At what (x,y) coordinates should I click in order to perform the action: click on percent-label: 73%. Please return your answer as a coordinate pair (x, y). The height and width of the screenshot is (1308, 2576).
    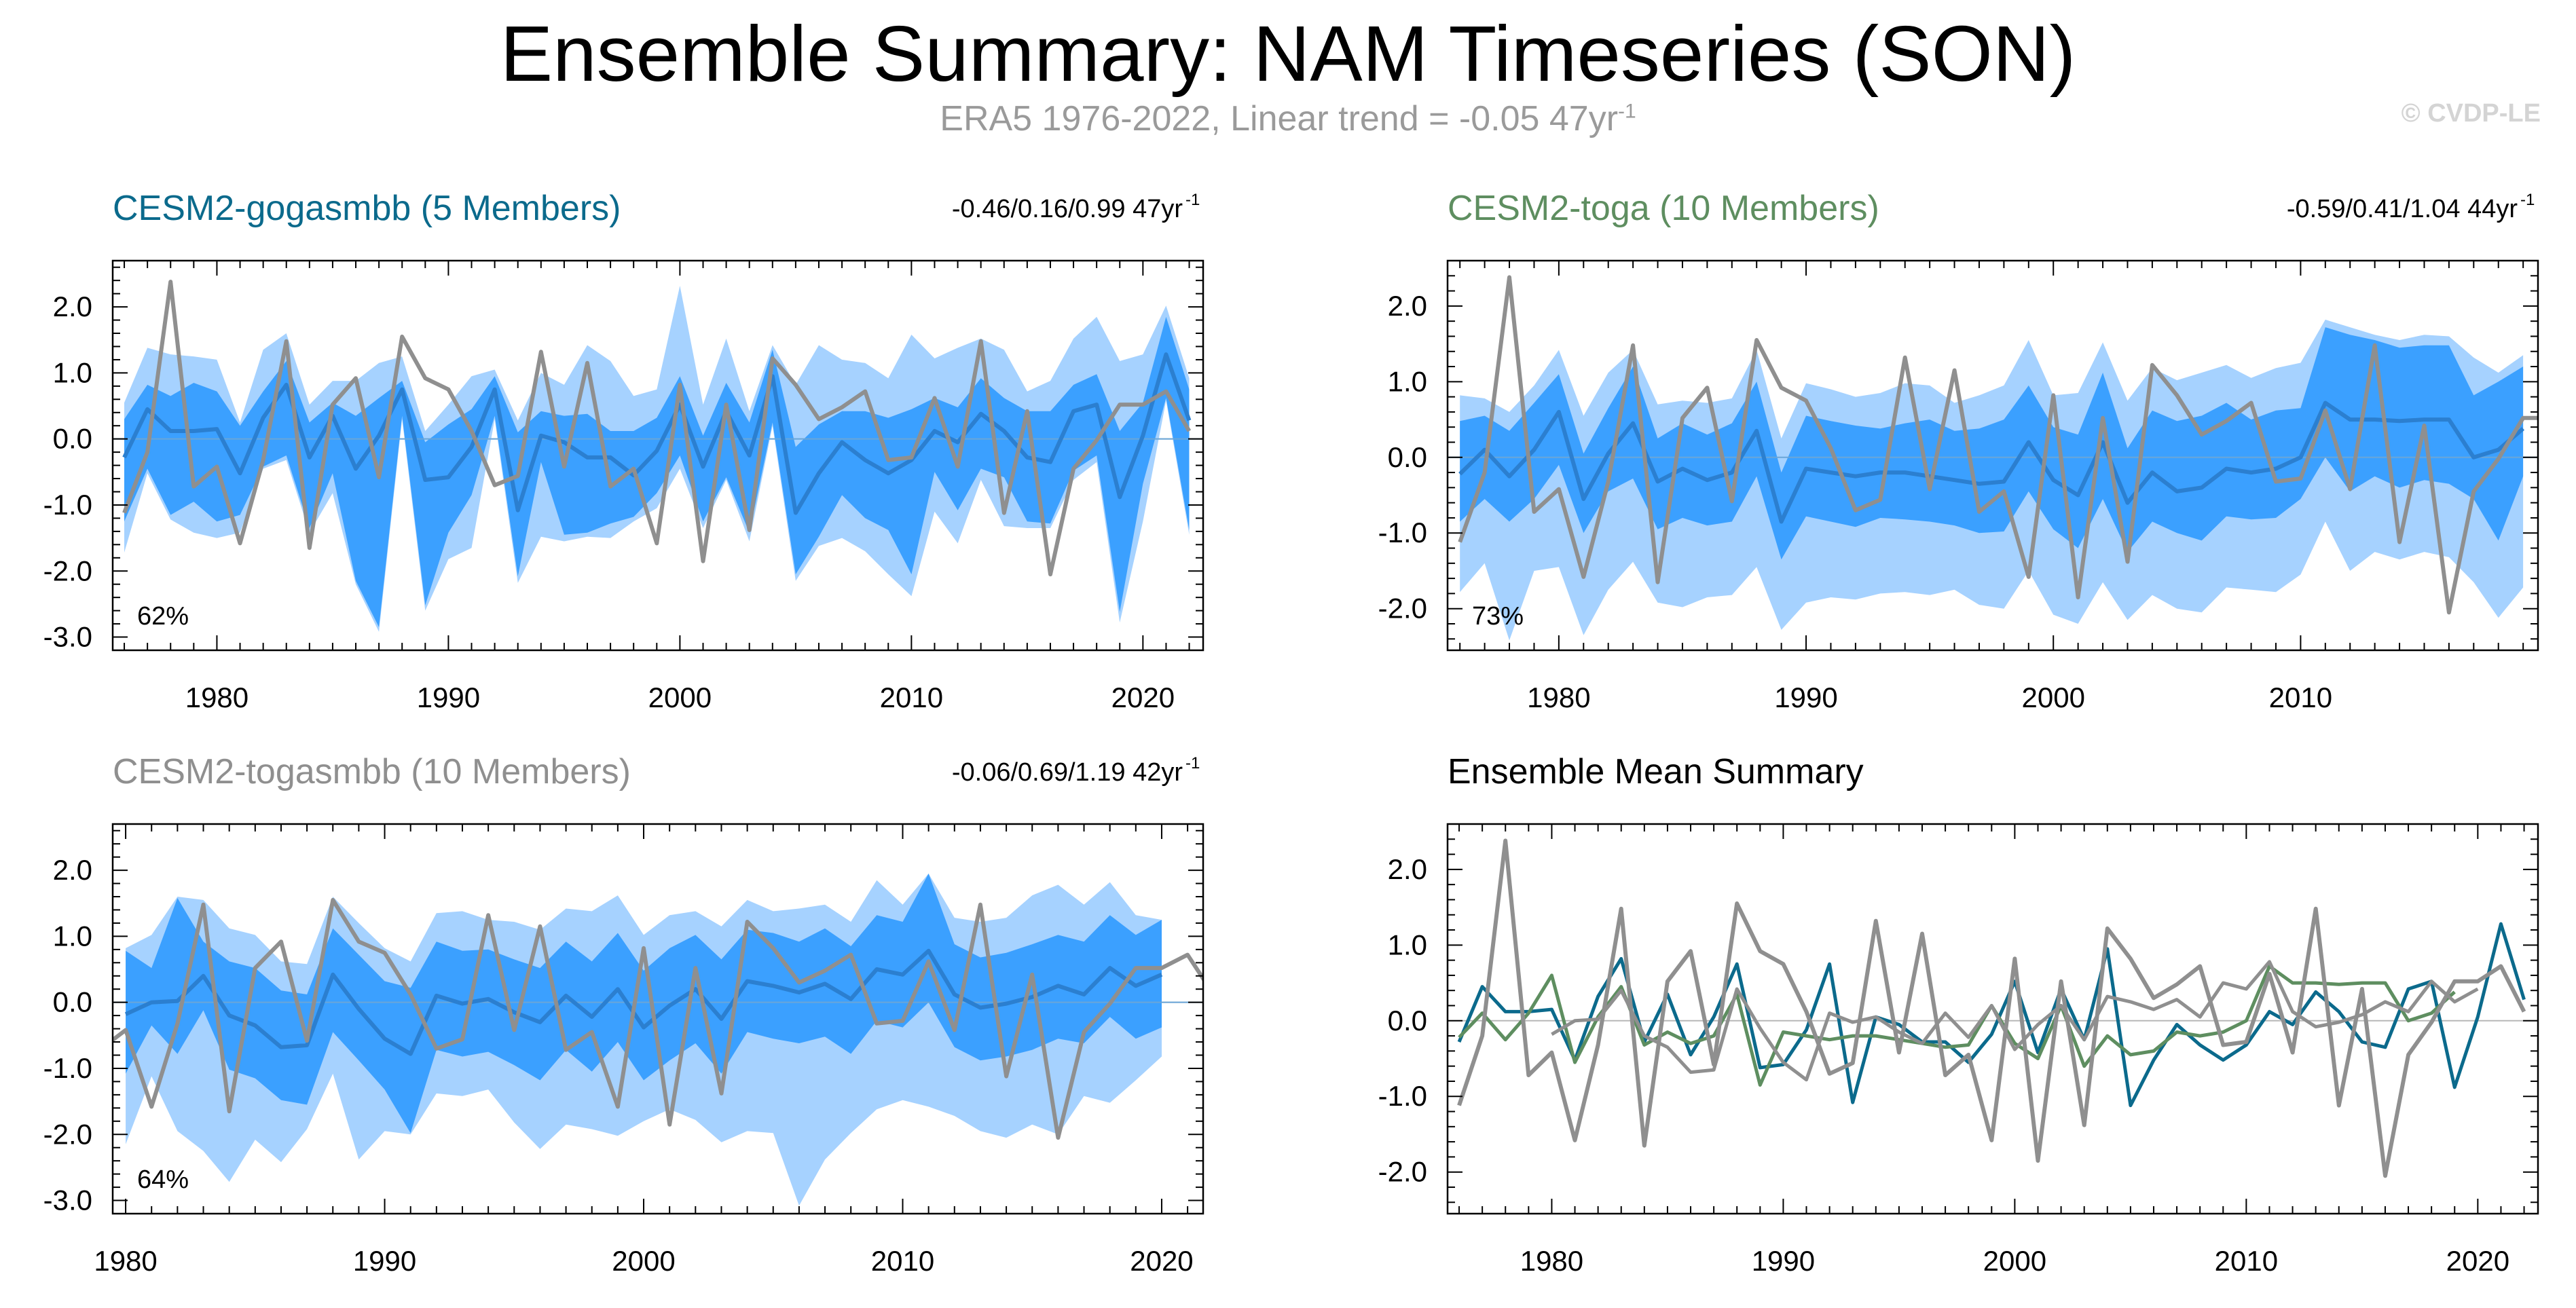
    Looking at the image, I should click on (1498, 616).